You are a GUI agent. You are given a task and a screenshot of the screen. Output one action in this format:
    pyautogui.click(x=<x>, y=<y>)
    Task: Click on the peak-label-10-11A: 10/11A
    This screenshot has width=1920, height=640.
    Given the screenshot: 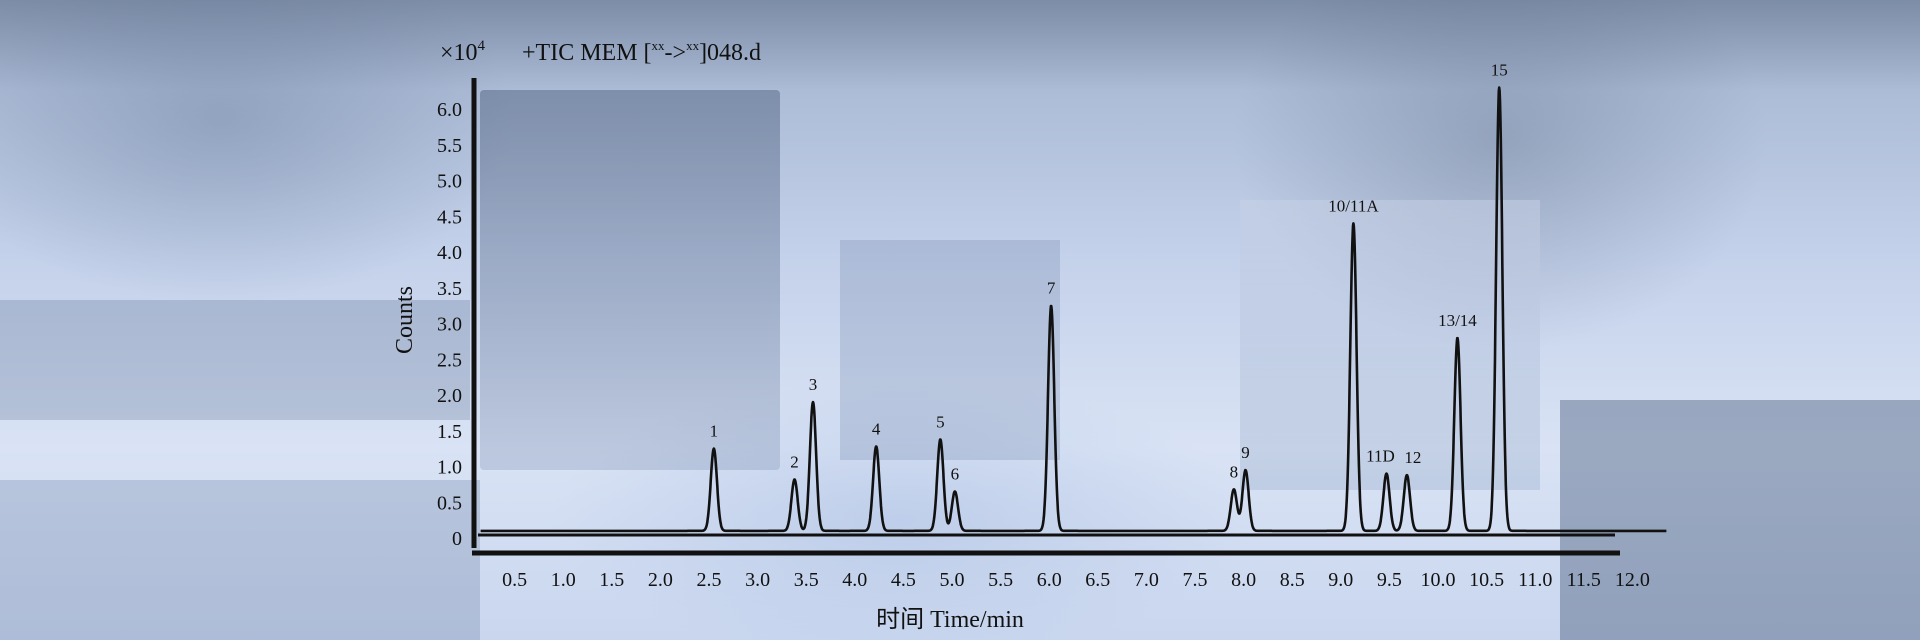 What is the action you would take?
    pyautogui.click(x=1353, y=205)
    